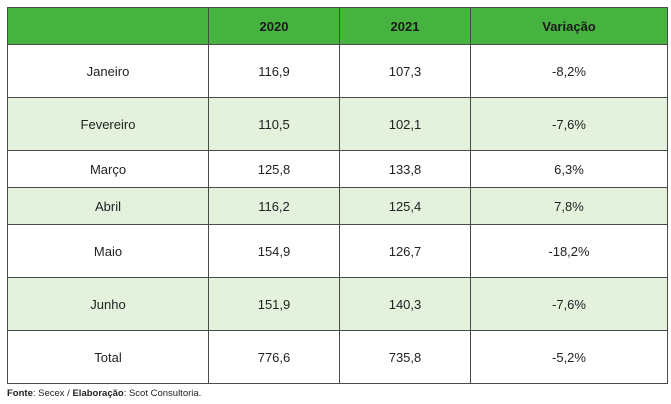 The width and height of the screenshot is (671, 404). Describe the element at coordinates (405, 71) in the screenshot. I see `value-2021-cell: 107,3` at that location.